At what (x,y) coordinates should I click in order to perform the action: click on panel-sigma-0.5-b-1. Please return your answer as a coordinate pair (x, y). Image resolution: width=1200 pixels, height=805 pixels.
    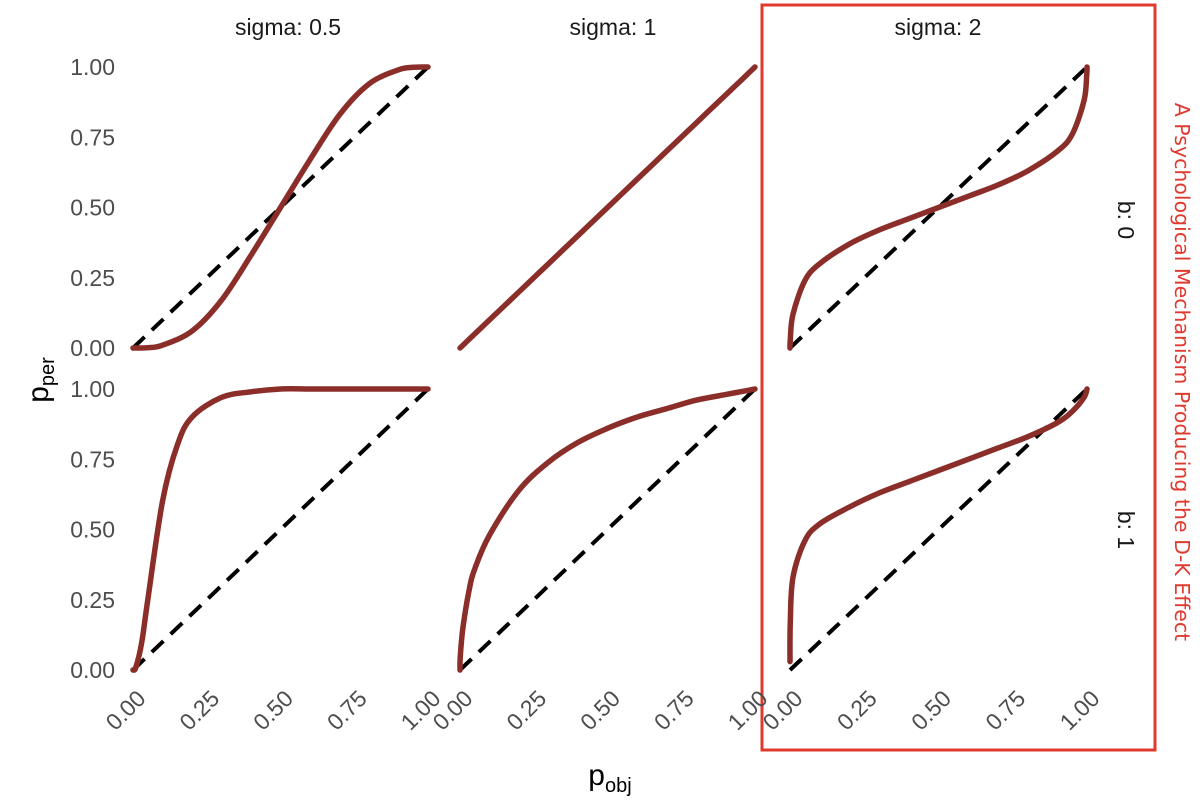
    Looking at the image, I should click on (280, 529).